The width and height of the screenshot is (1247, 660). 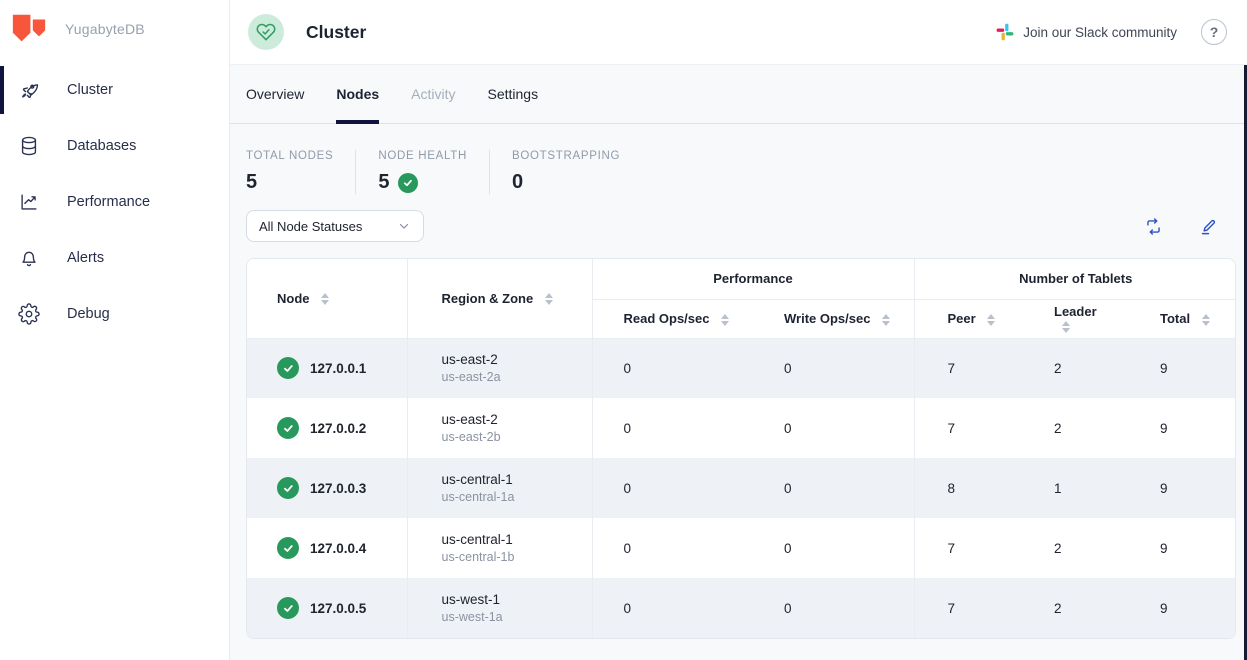 What do you see at coordinates (738, 226) in the screenshot?
I see `table-controls: All Node Statuses` at bounding box center [738, 226].